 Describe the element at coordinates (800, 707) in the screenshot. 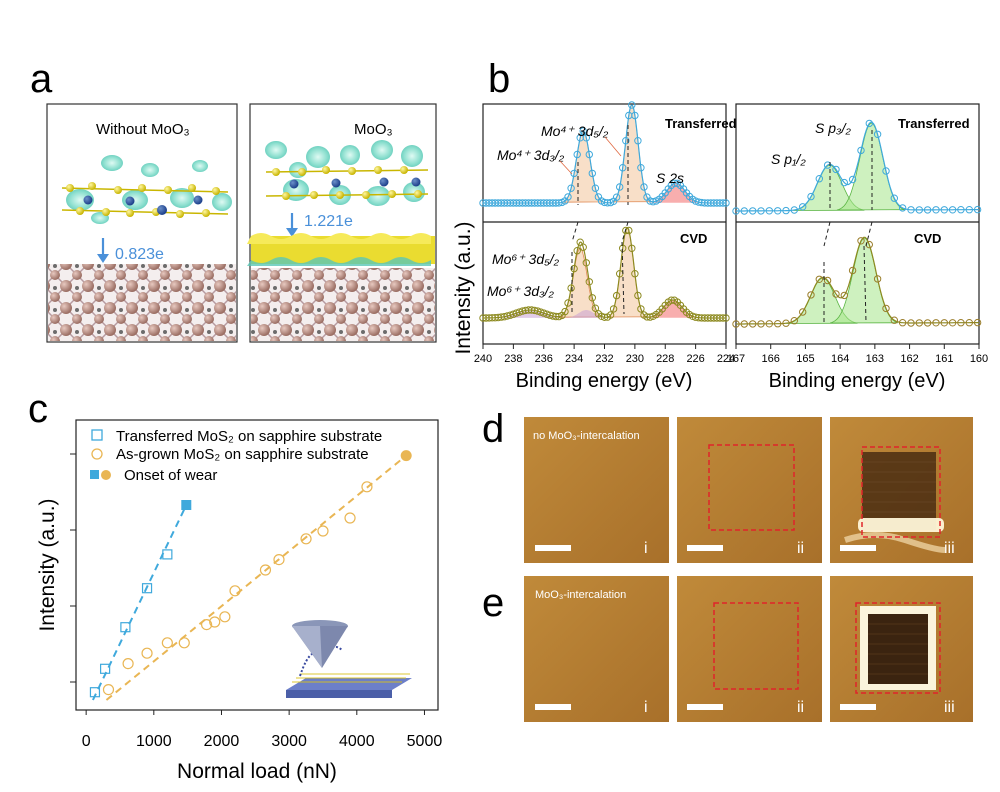

I see `roman-label: ii` at that location.